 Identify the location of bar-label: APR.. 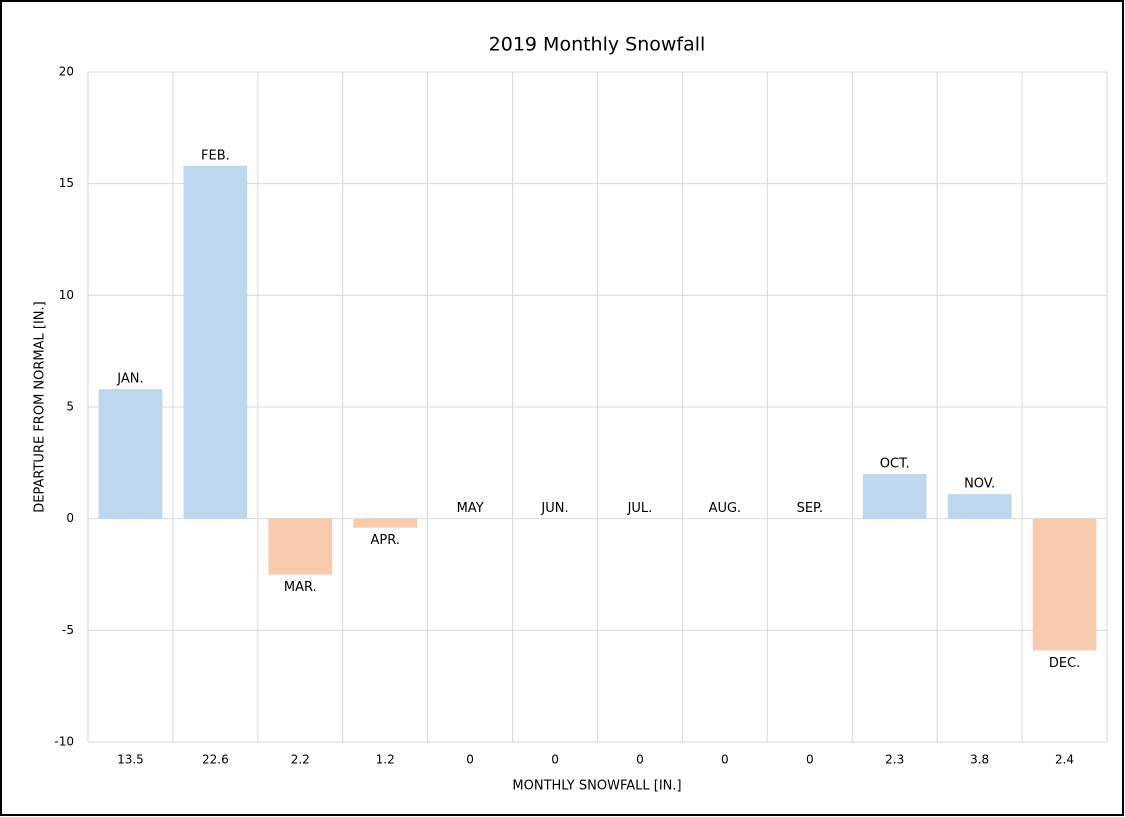
(384, 540).